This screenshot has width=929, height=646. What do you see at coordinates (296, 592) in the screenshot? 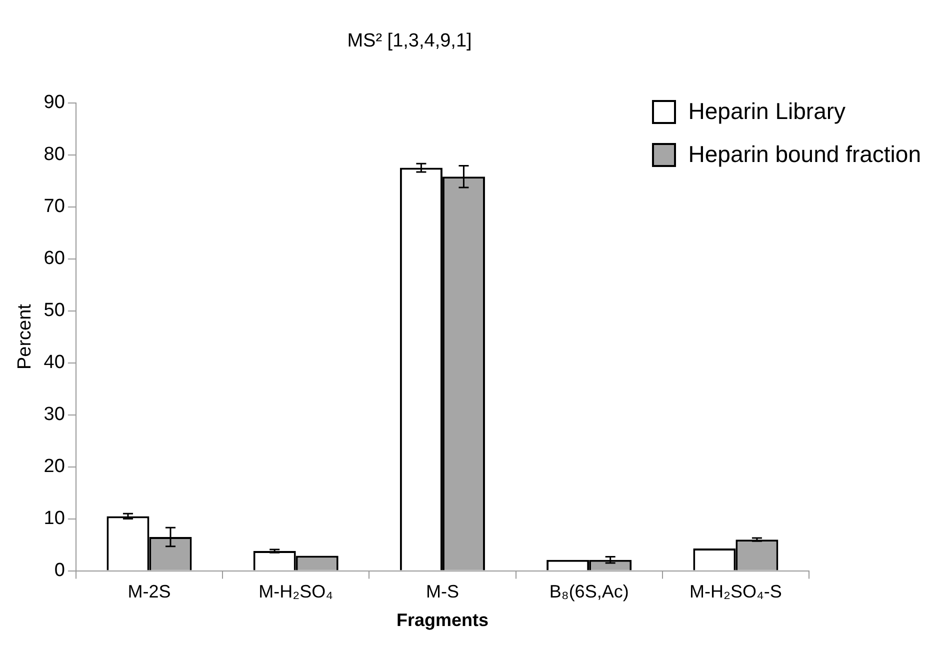
I see `x-tick-label: M-H₂SO₄` at bounding box center [296, 592].